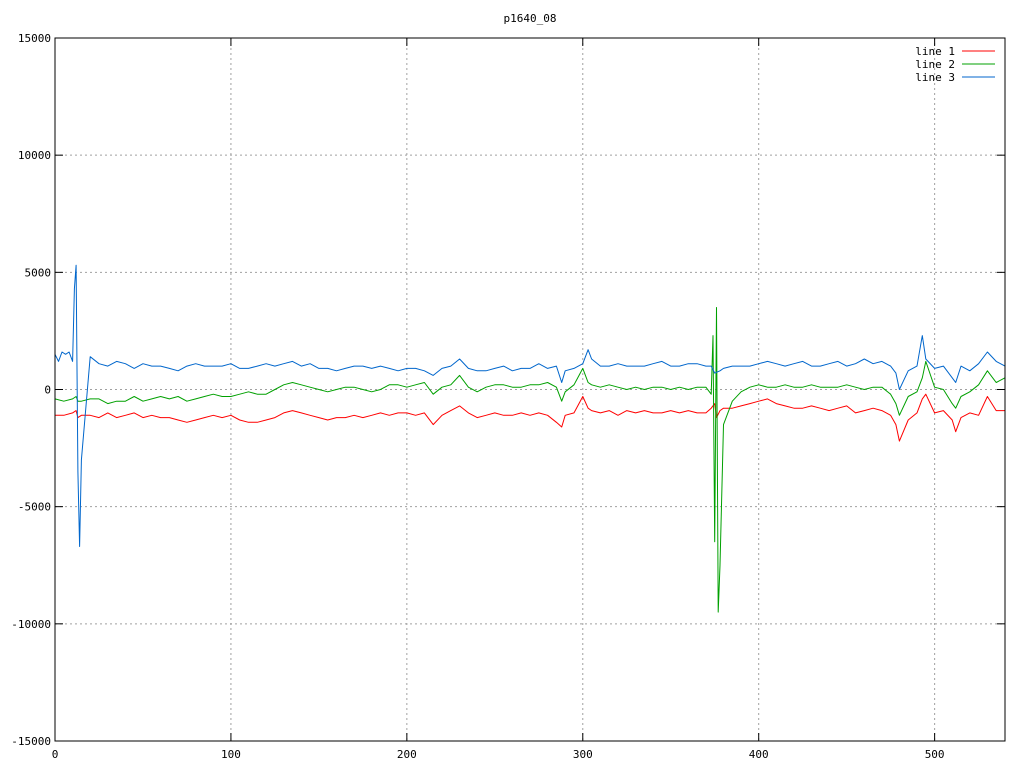 The image size is (1024, 768). Describe the element at coordinates (34, 507) in the screenshot. I see `y-tick-label: -5000` at that location.